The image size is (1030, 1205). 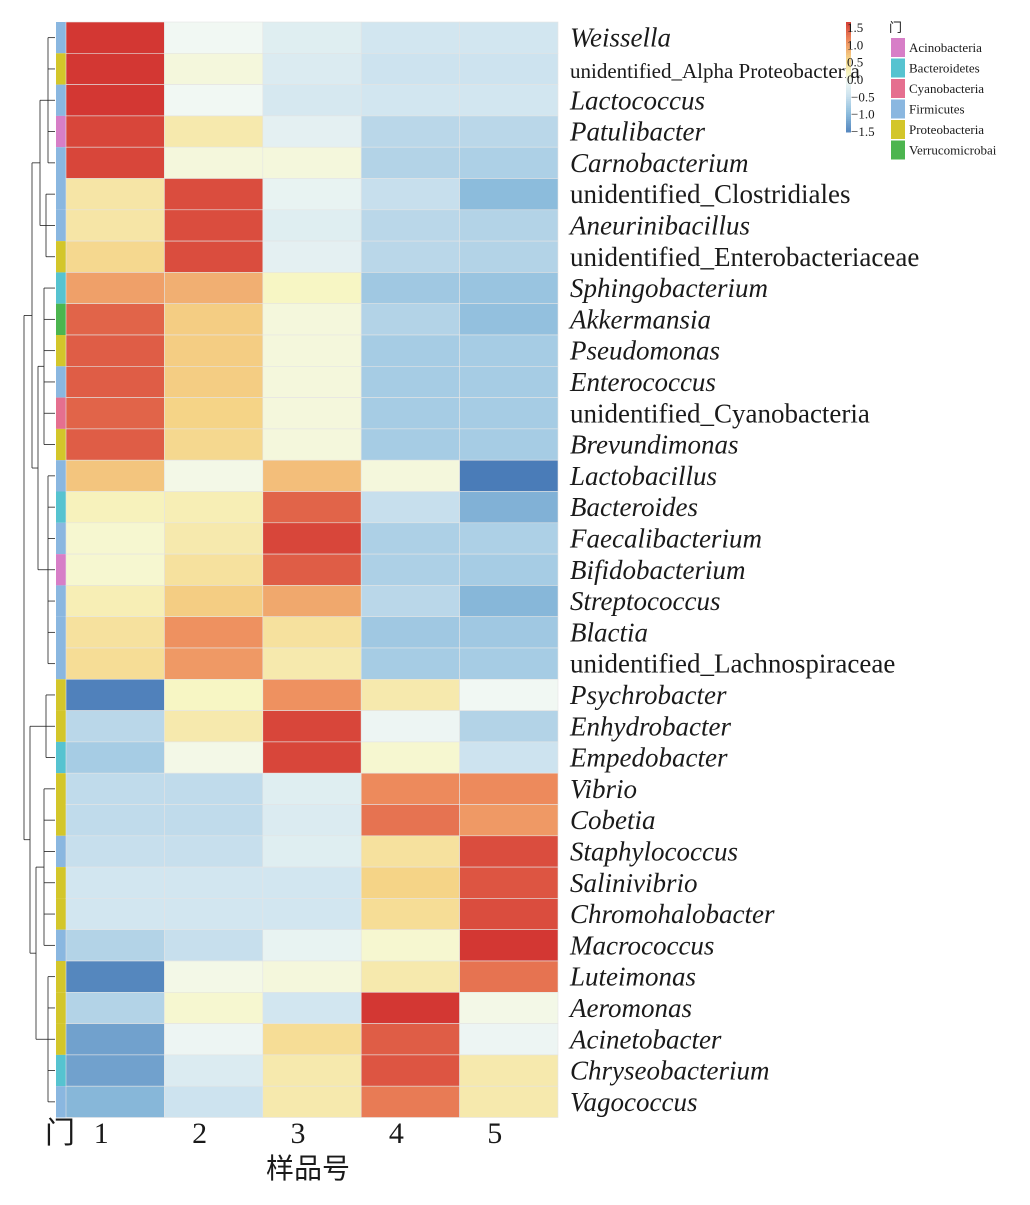 What do you see at coordinates (632, 977) in the screenshot?
I see `row-label: Luteimonas` at bounding box center [632, 977].